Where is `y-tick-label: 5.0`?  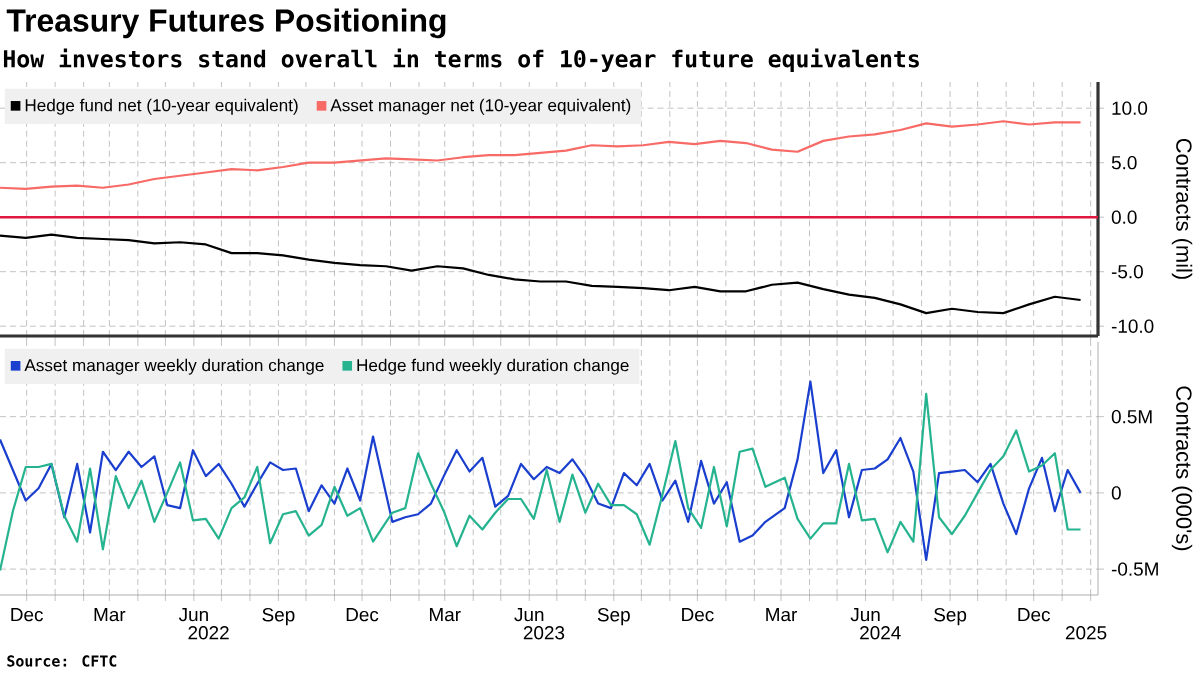 y-tick-label: 5.0 is located at coordinates (1124, 162).